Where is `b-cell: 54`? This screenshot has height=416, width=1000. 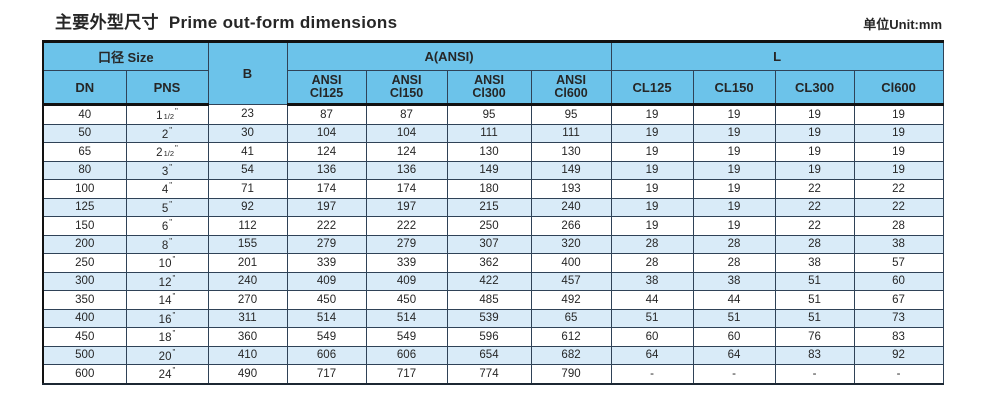
b-cell: 54 is located at coordinates (247, 170).